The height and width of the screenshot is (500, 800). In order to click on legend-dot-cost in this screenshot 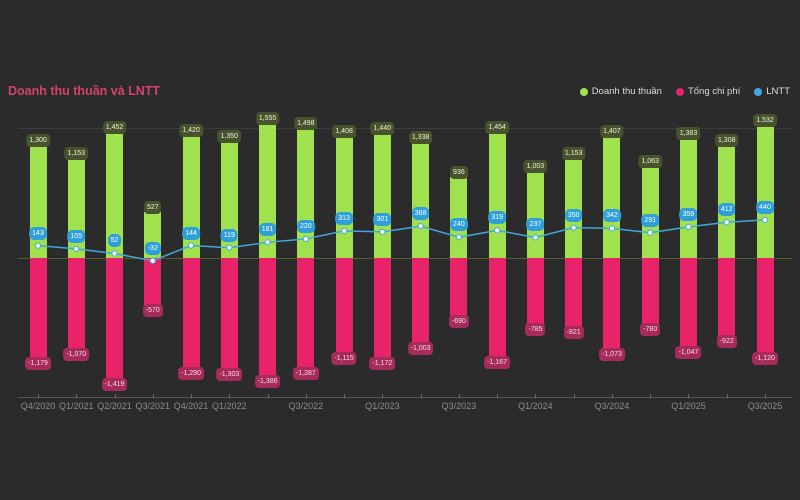, I will do `click(679, 91)`.